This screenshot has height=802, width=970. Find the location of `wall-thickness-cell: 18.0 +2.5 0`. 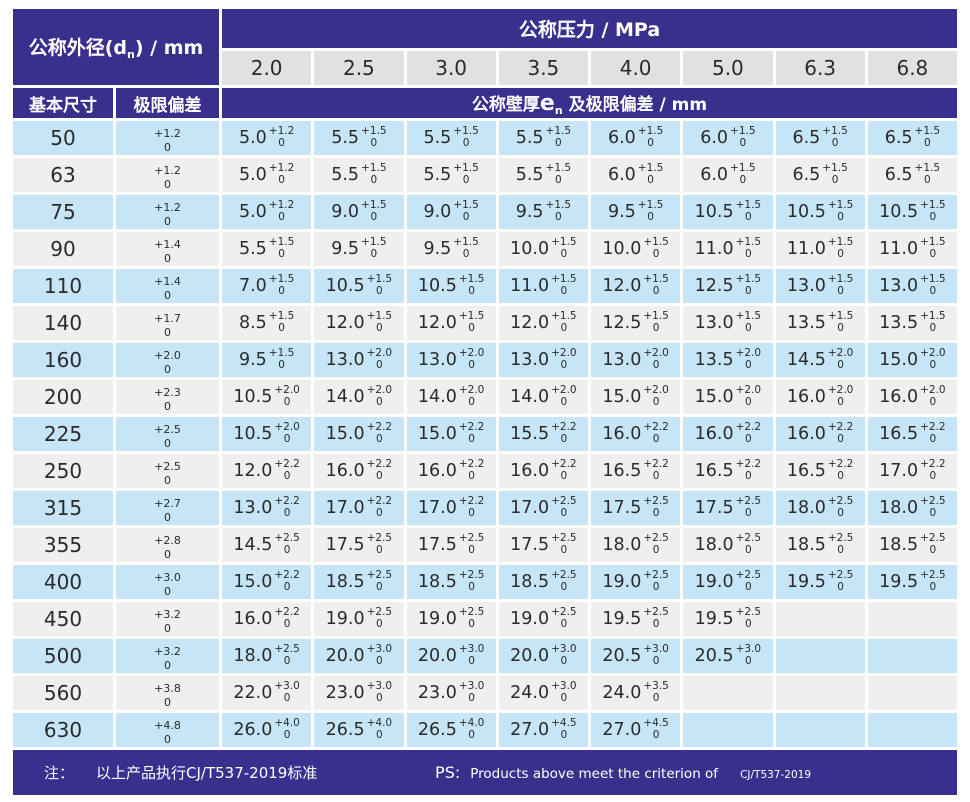

wall-thickness-cell: 18.0 +2.5 0 is located at coordinates (820, 508).